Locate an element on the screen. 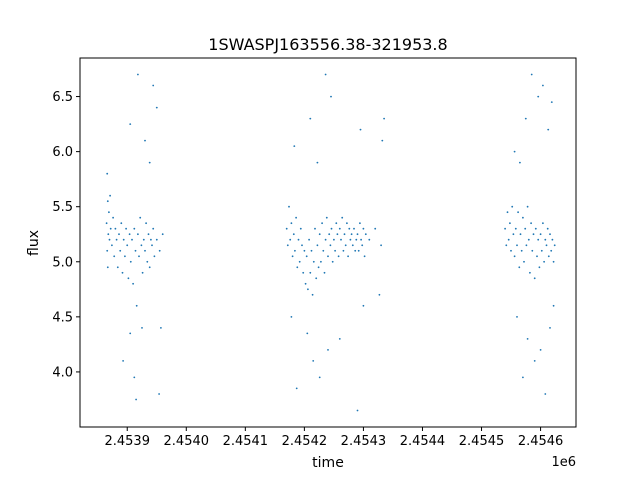  x-tick-label: 2.4541 is located at coordinates (246, 441).